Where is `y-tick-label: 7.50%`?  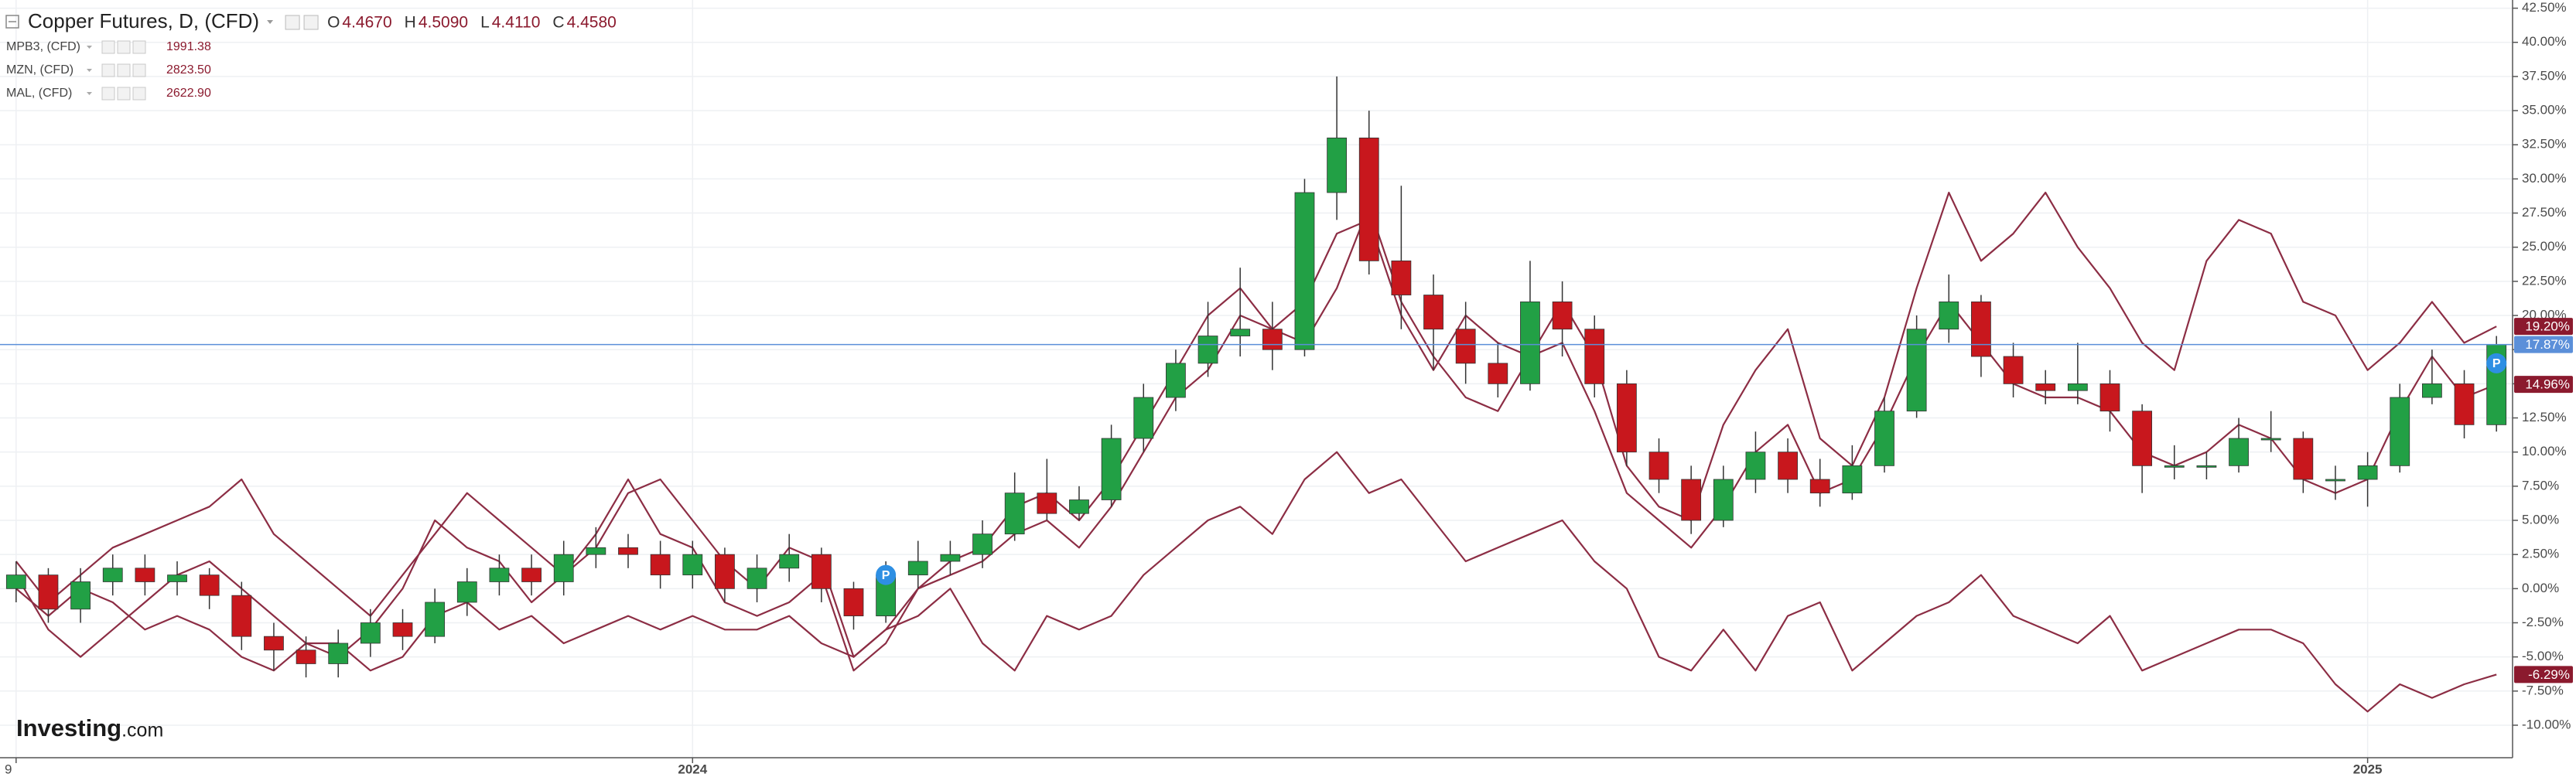 y-tick-label: 7.50% is located at coordinates (2540, 485).